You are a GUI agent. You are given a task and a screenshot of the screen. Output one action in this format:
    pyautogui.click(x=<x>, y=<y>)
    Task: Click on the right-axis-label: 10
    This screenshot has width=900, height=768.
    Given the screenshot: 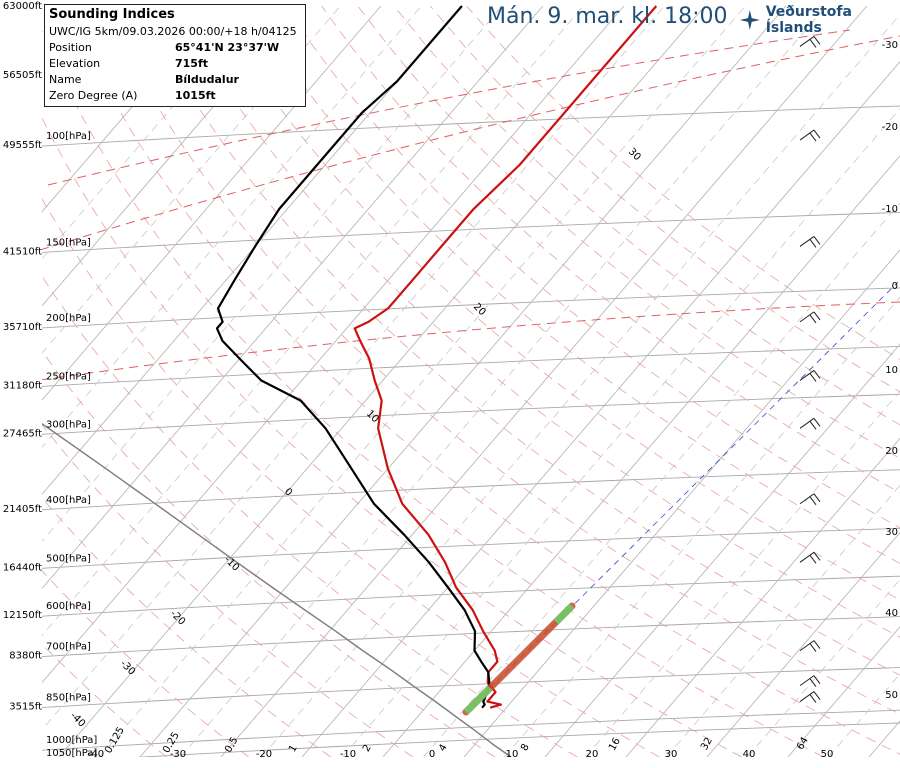 What is the action you would take?
    pyautogui.click(x=891, y=370)
    